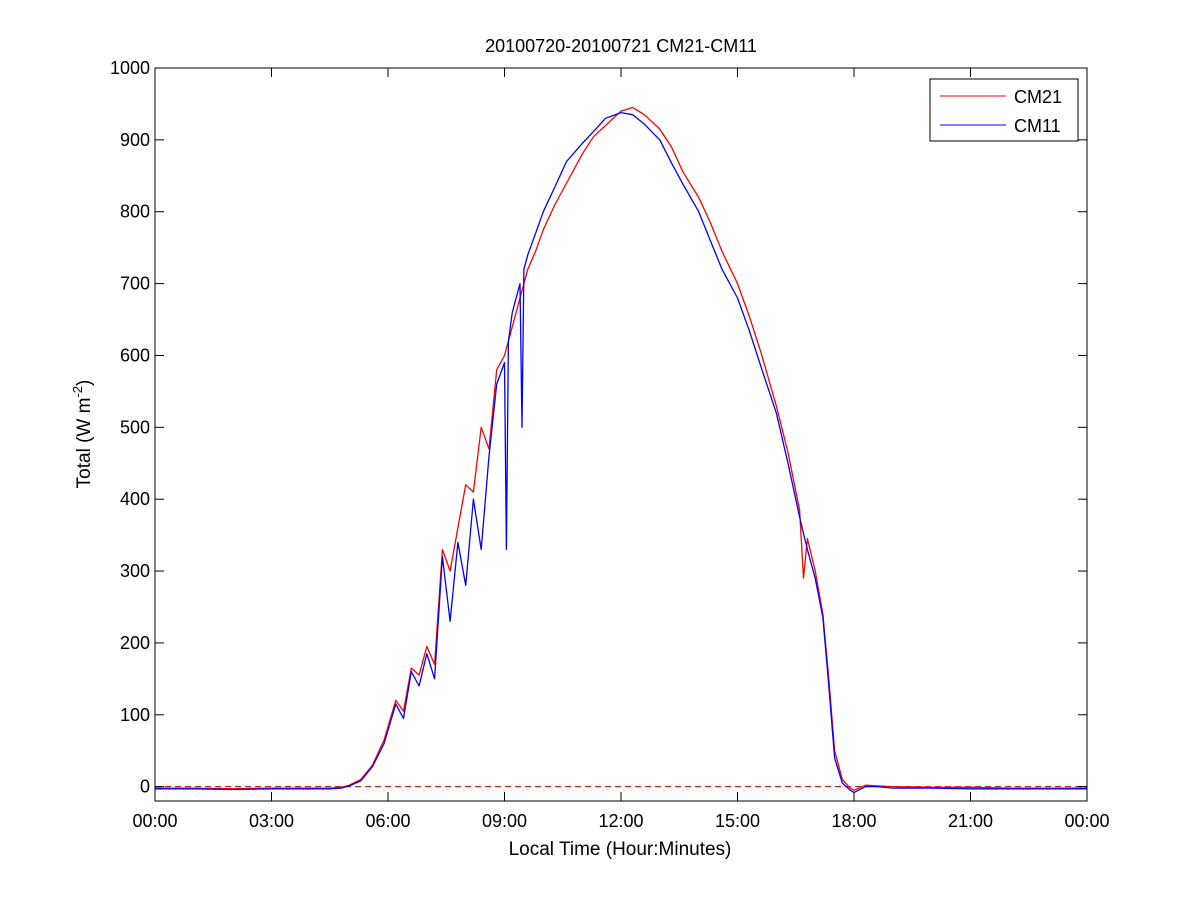  What do you see at coordinates (387, 821) in the screenshot?
I see `x-tick-label: 06:00` at bounding box center [387, 821].